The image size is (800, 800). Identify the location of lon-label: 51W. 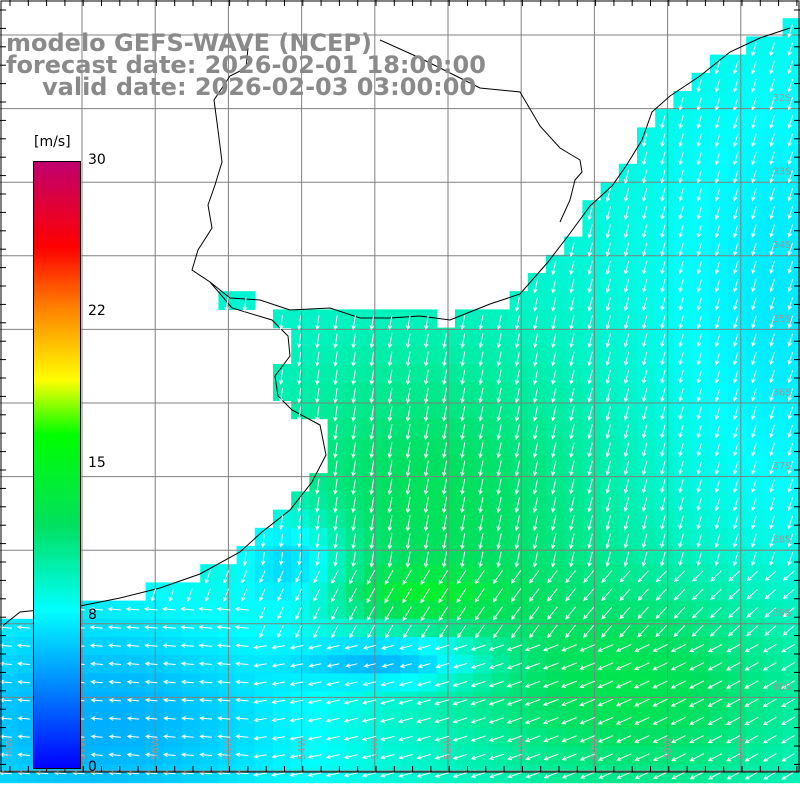
(521, 748).